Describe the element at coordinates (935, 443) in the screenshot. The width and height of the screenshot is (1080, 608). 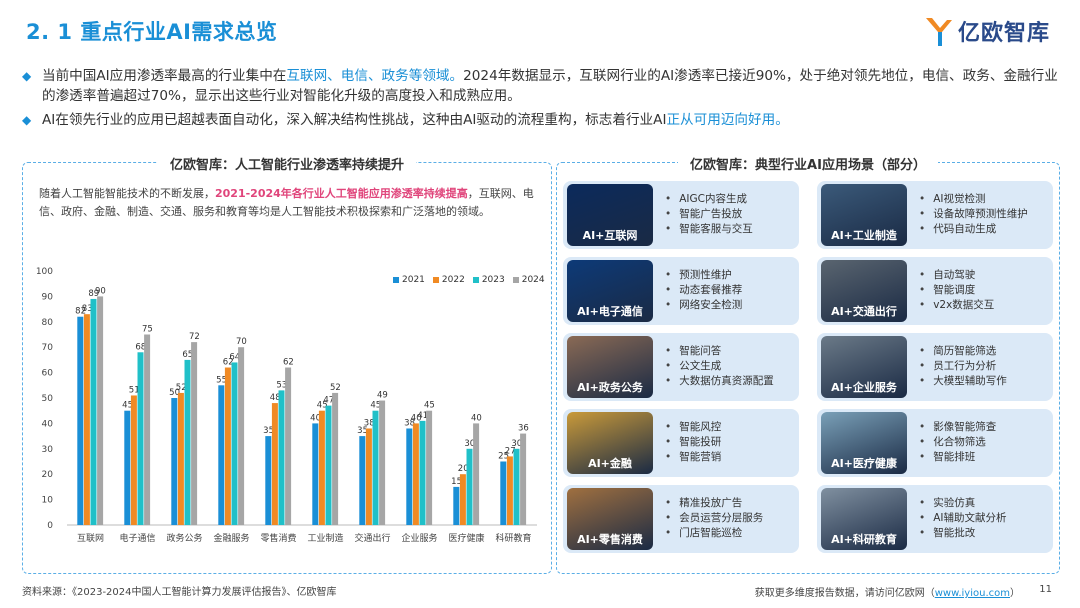
I see `scenario-card: AI+医疗健康 影像智能筛查化合物筛选智能排班` at that location.